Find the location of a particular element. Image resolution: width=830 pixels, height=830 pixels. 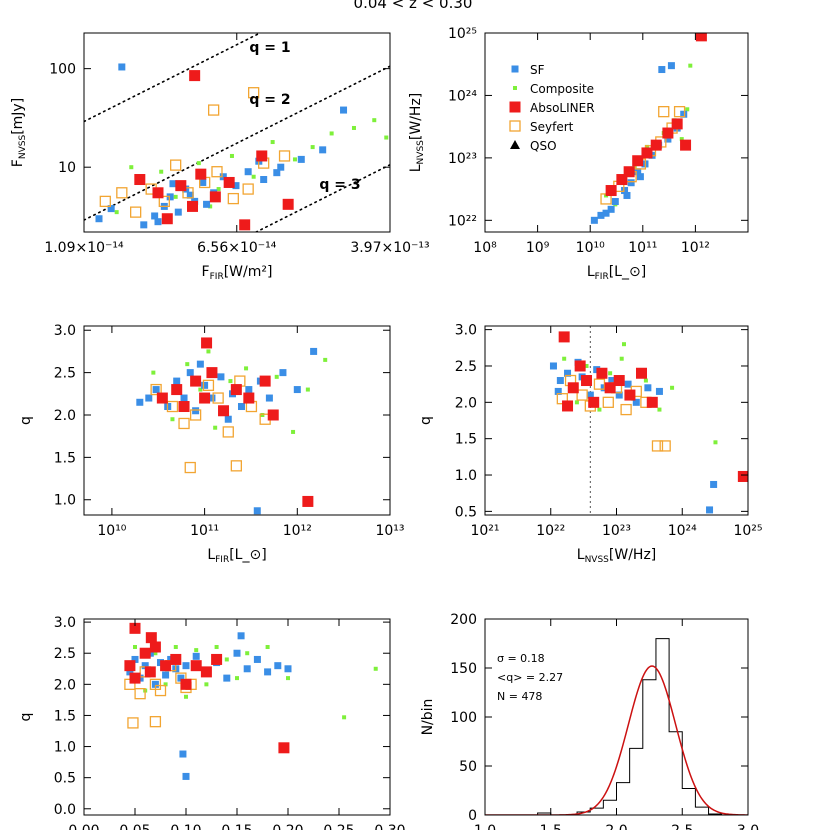

x-tick-label: 10¹¹ is located at coordinates (642, 248).